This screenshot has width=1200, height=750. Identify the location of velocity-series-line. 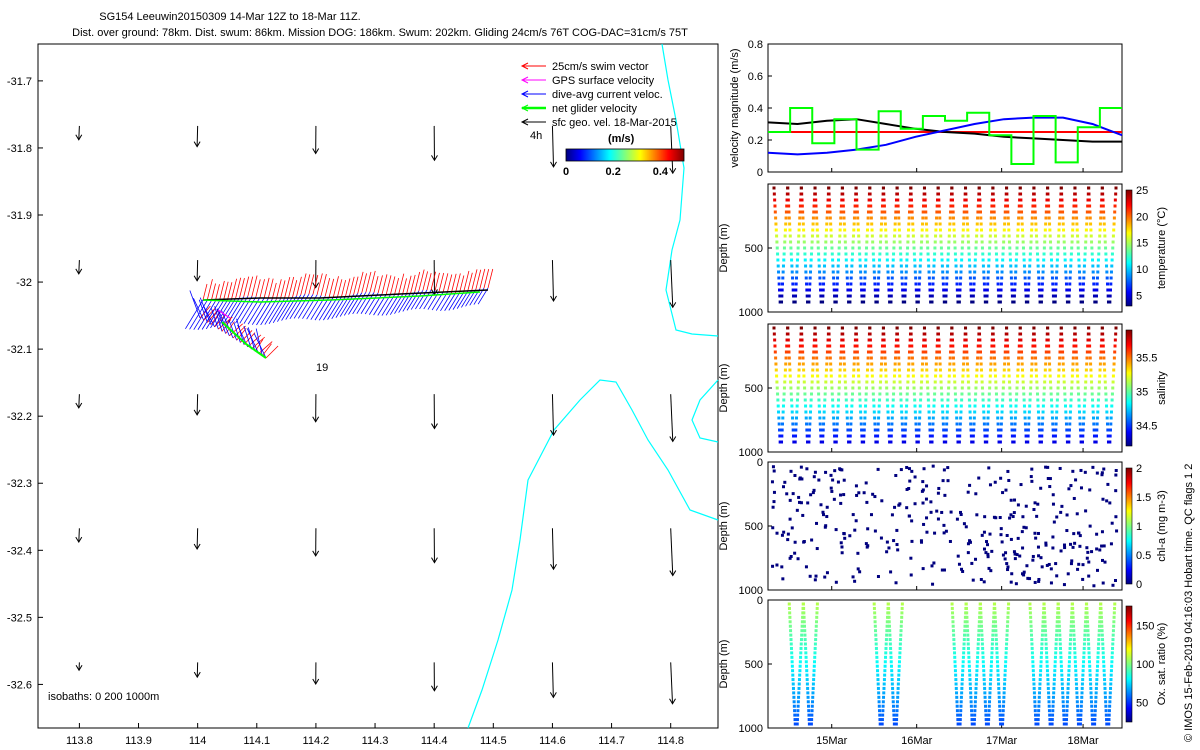
(944, 130).